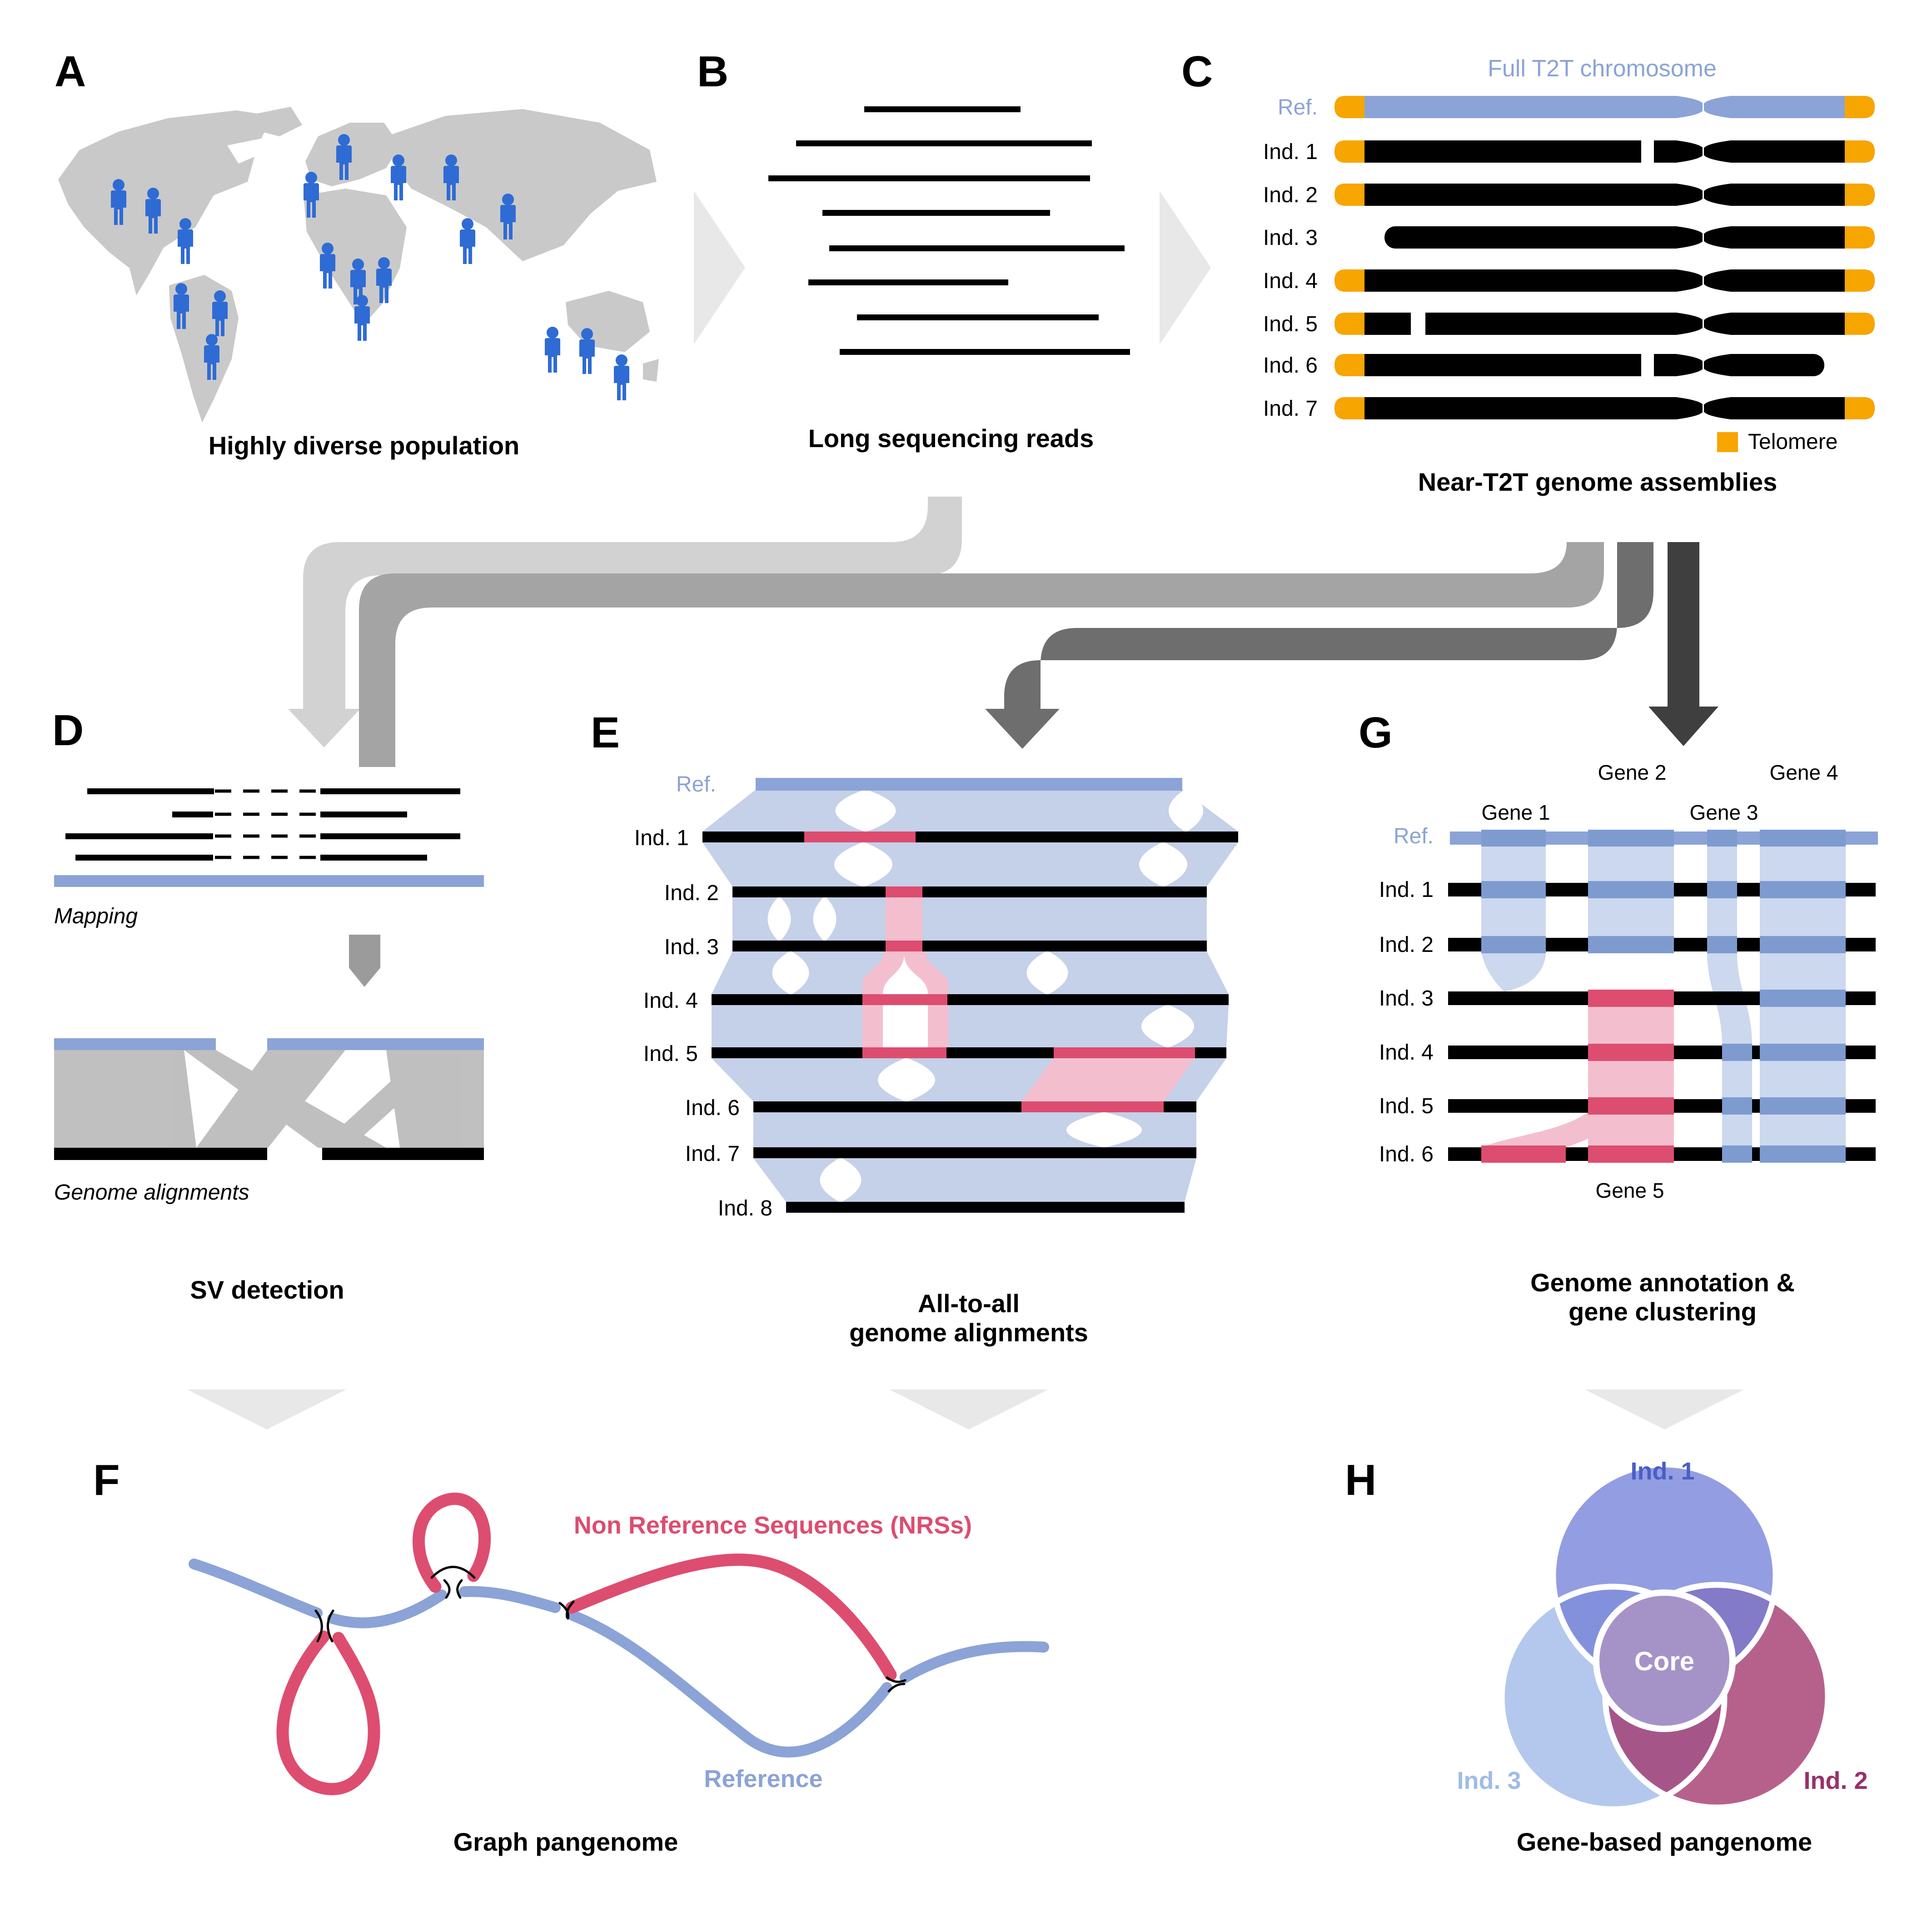  Describe the element at coordinates (745, 1208) in the screenshot. I see `e-row-label: Ind. 8` at that location.